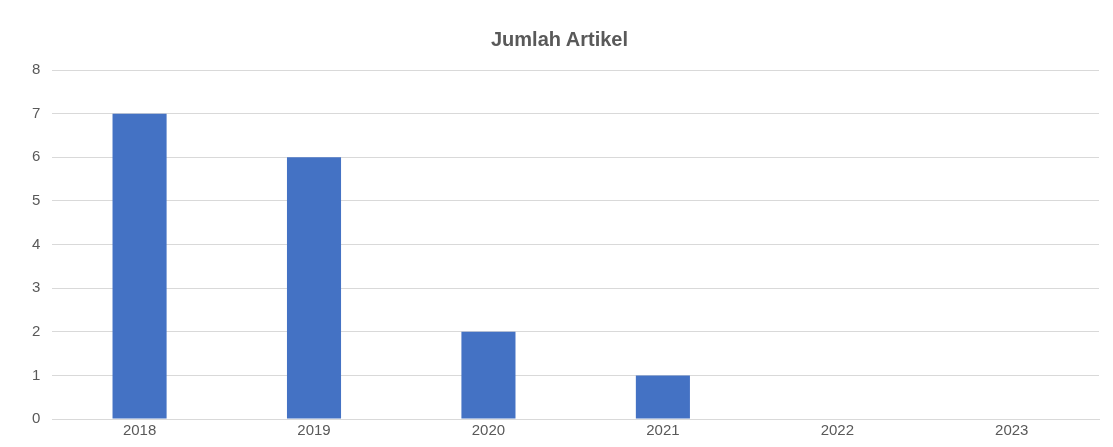  What do you see at coordinates (36, 418) in the screenshot?
I see `y-tick-label: 0` at bounding box center [36, 418].